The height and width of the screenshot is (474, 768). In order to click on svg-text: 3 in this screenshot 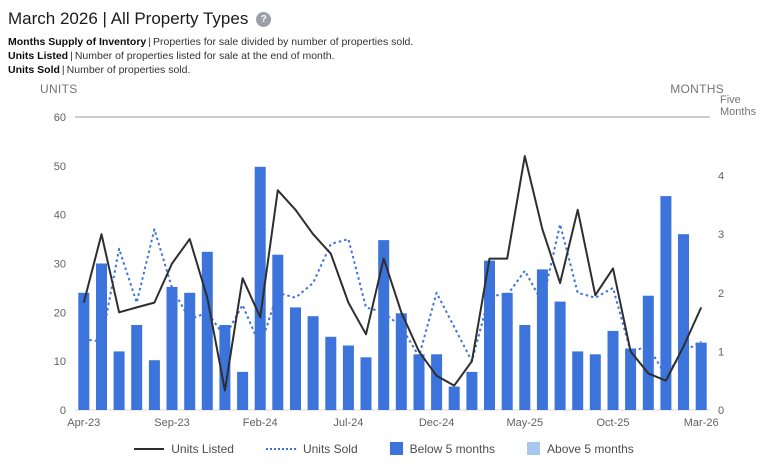, I will do `click(721, 235)`.